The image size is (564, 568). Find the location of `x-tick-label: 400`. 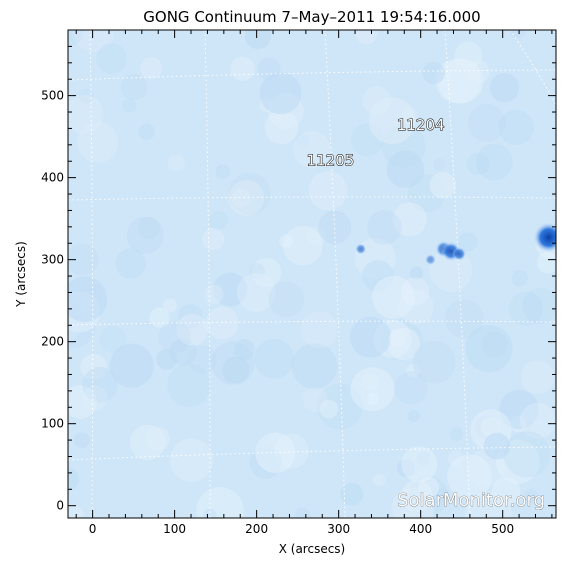

x-tick-label: 400 is located at coordinates (420, 529).